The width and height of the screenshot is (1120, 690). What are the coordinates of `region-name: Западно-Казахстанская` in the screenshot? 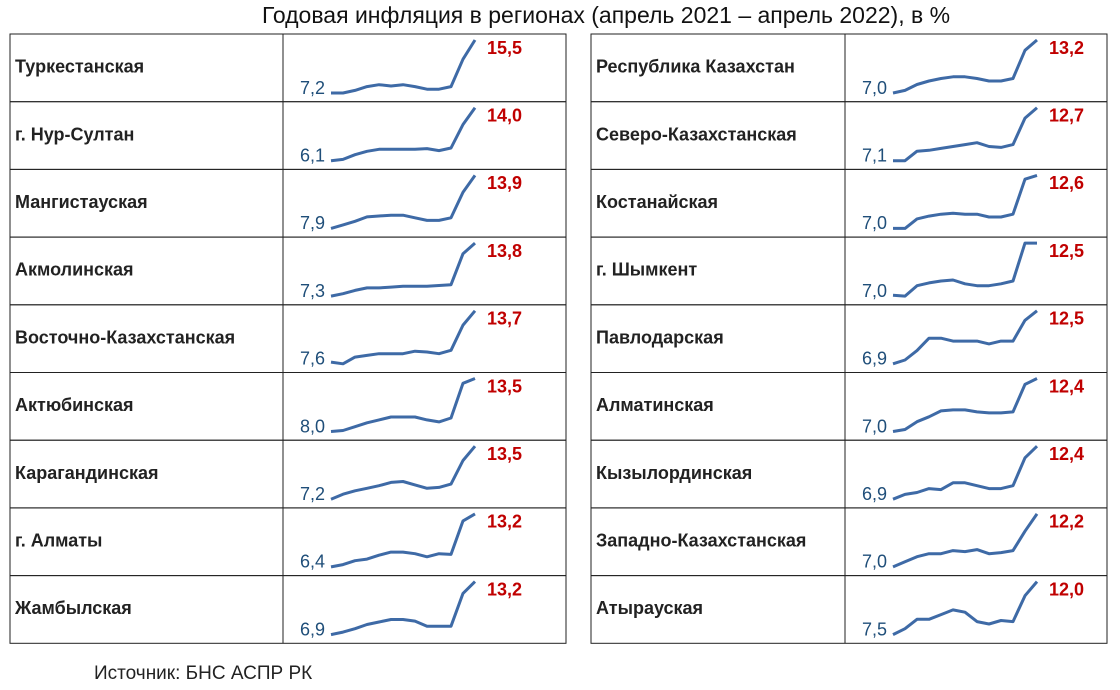 It's located at (701, 541).